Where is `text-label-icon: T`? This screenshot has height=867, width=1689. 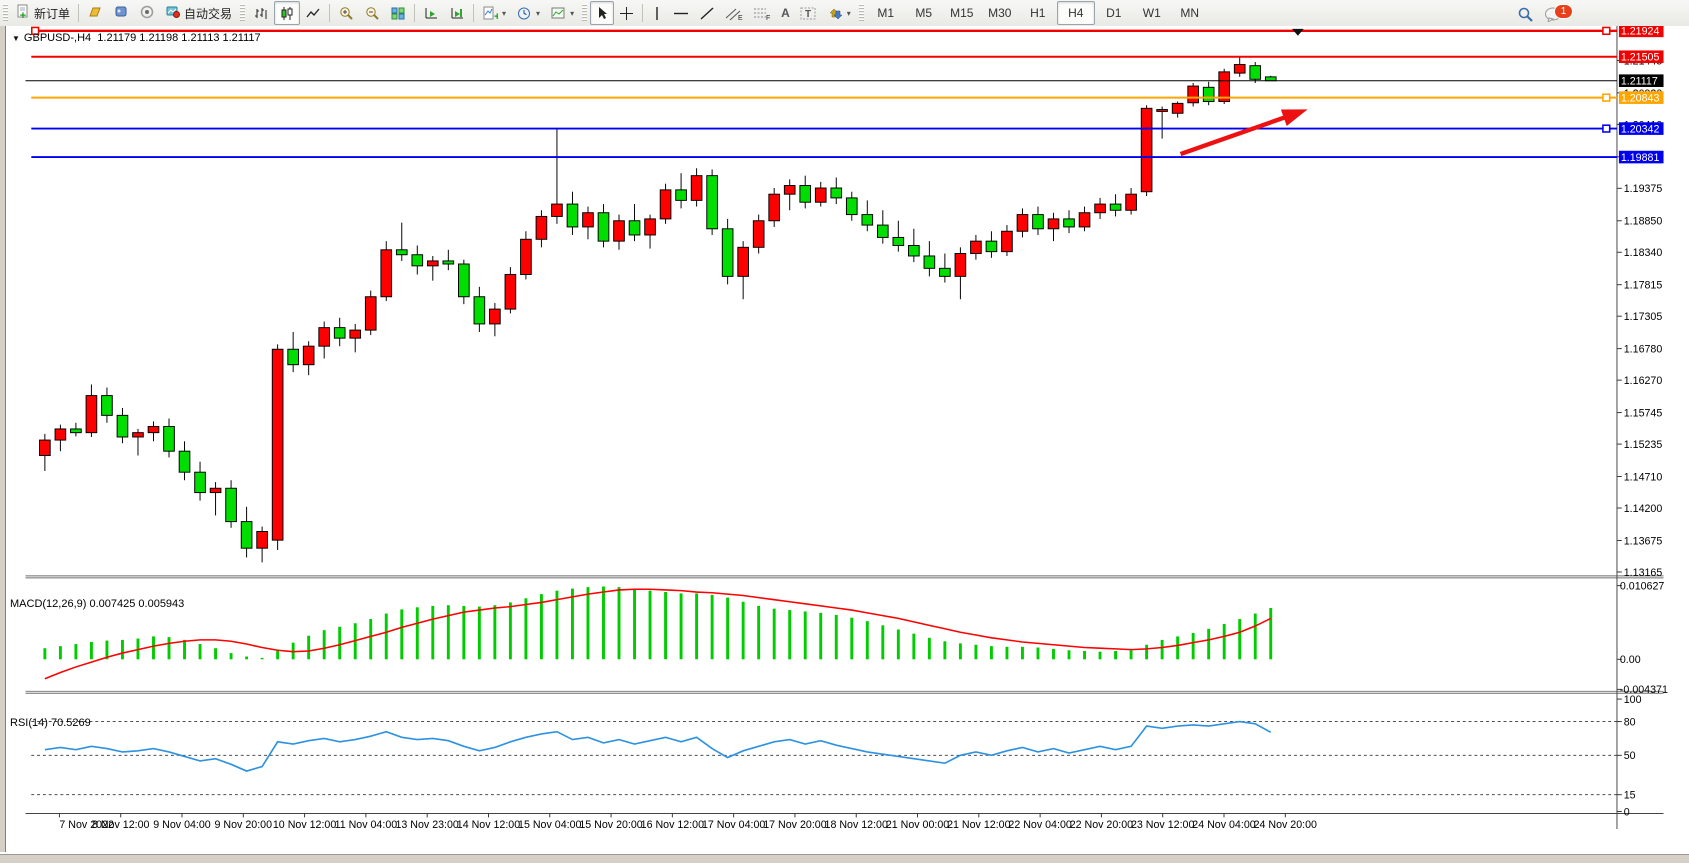 text-label-icon: T is located at coordinates (808, 13).